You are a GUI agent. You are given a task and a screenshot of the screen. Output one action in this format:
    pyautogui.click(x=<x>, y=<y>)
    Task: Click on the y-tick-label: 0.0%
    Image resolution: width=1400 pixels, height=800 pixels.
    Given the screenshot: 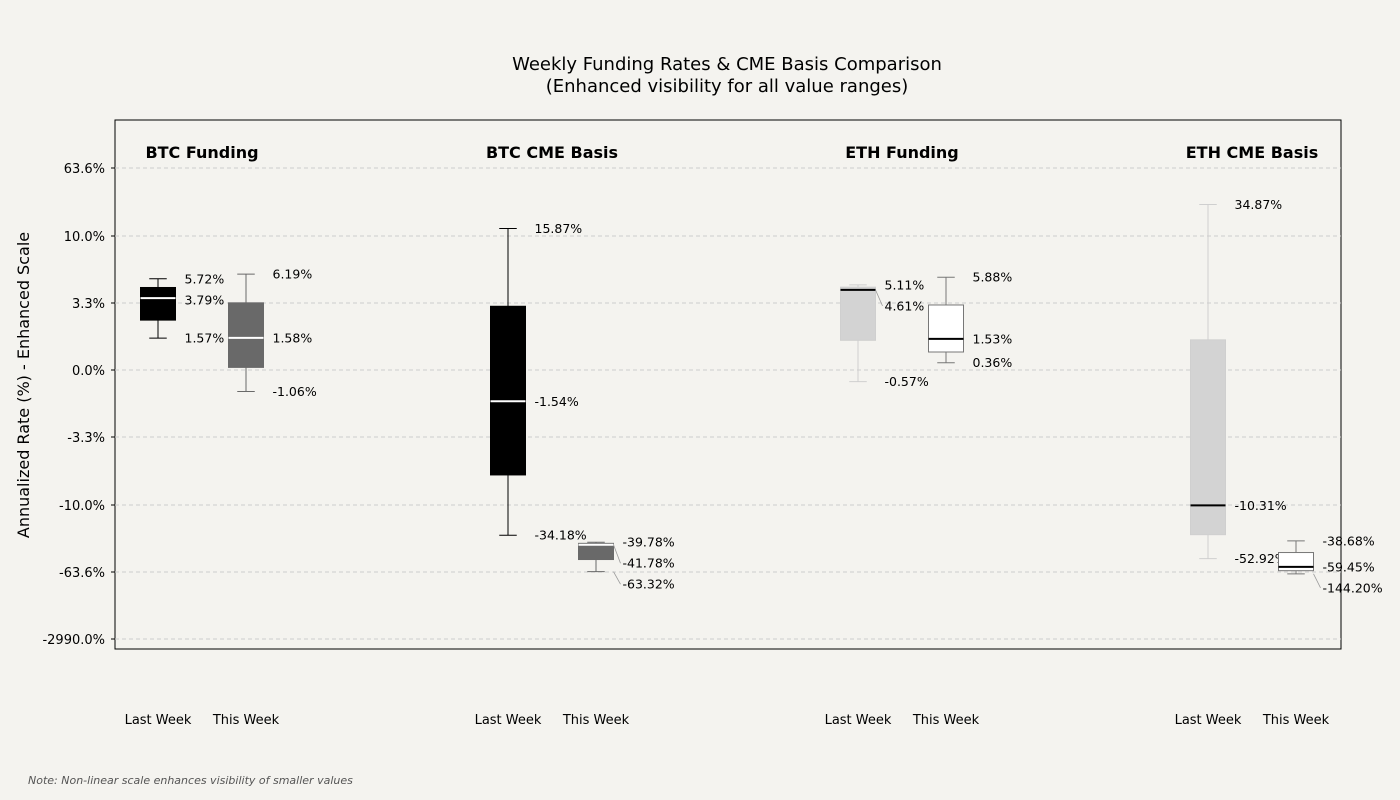 What is the action you would take?
    pyautogui.click(x=88, y=371)
    